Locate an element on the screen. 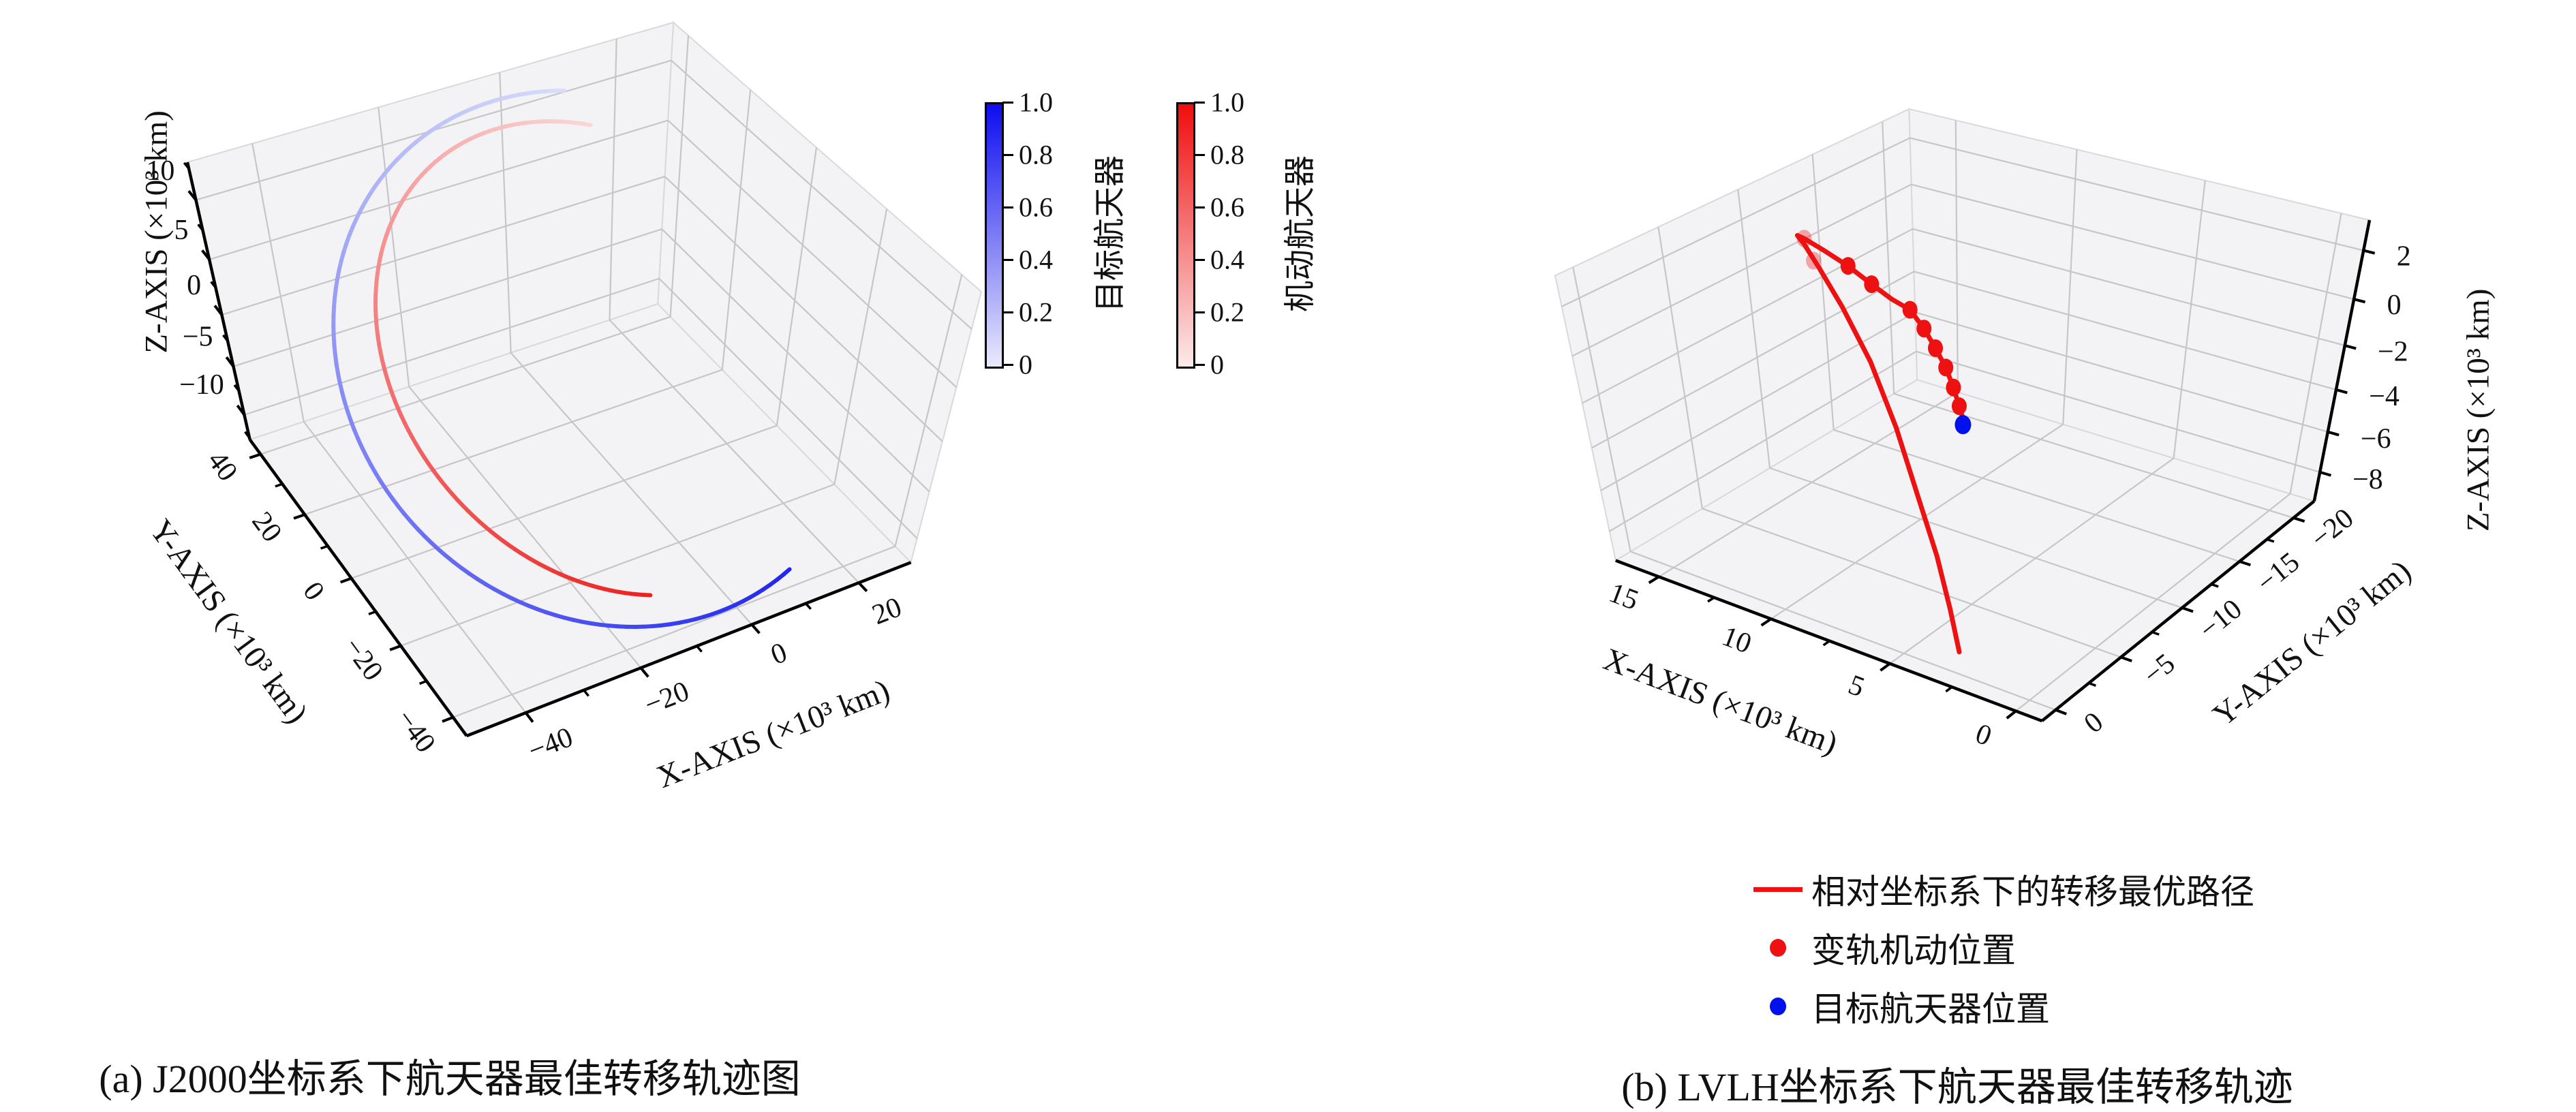  legend-item-optimal-path: 相对坐标系下的转移最优路径 is located at coordinates (2003, 889).